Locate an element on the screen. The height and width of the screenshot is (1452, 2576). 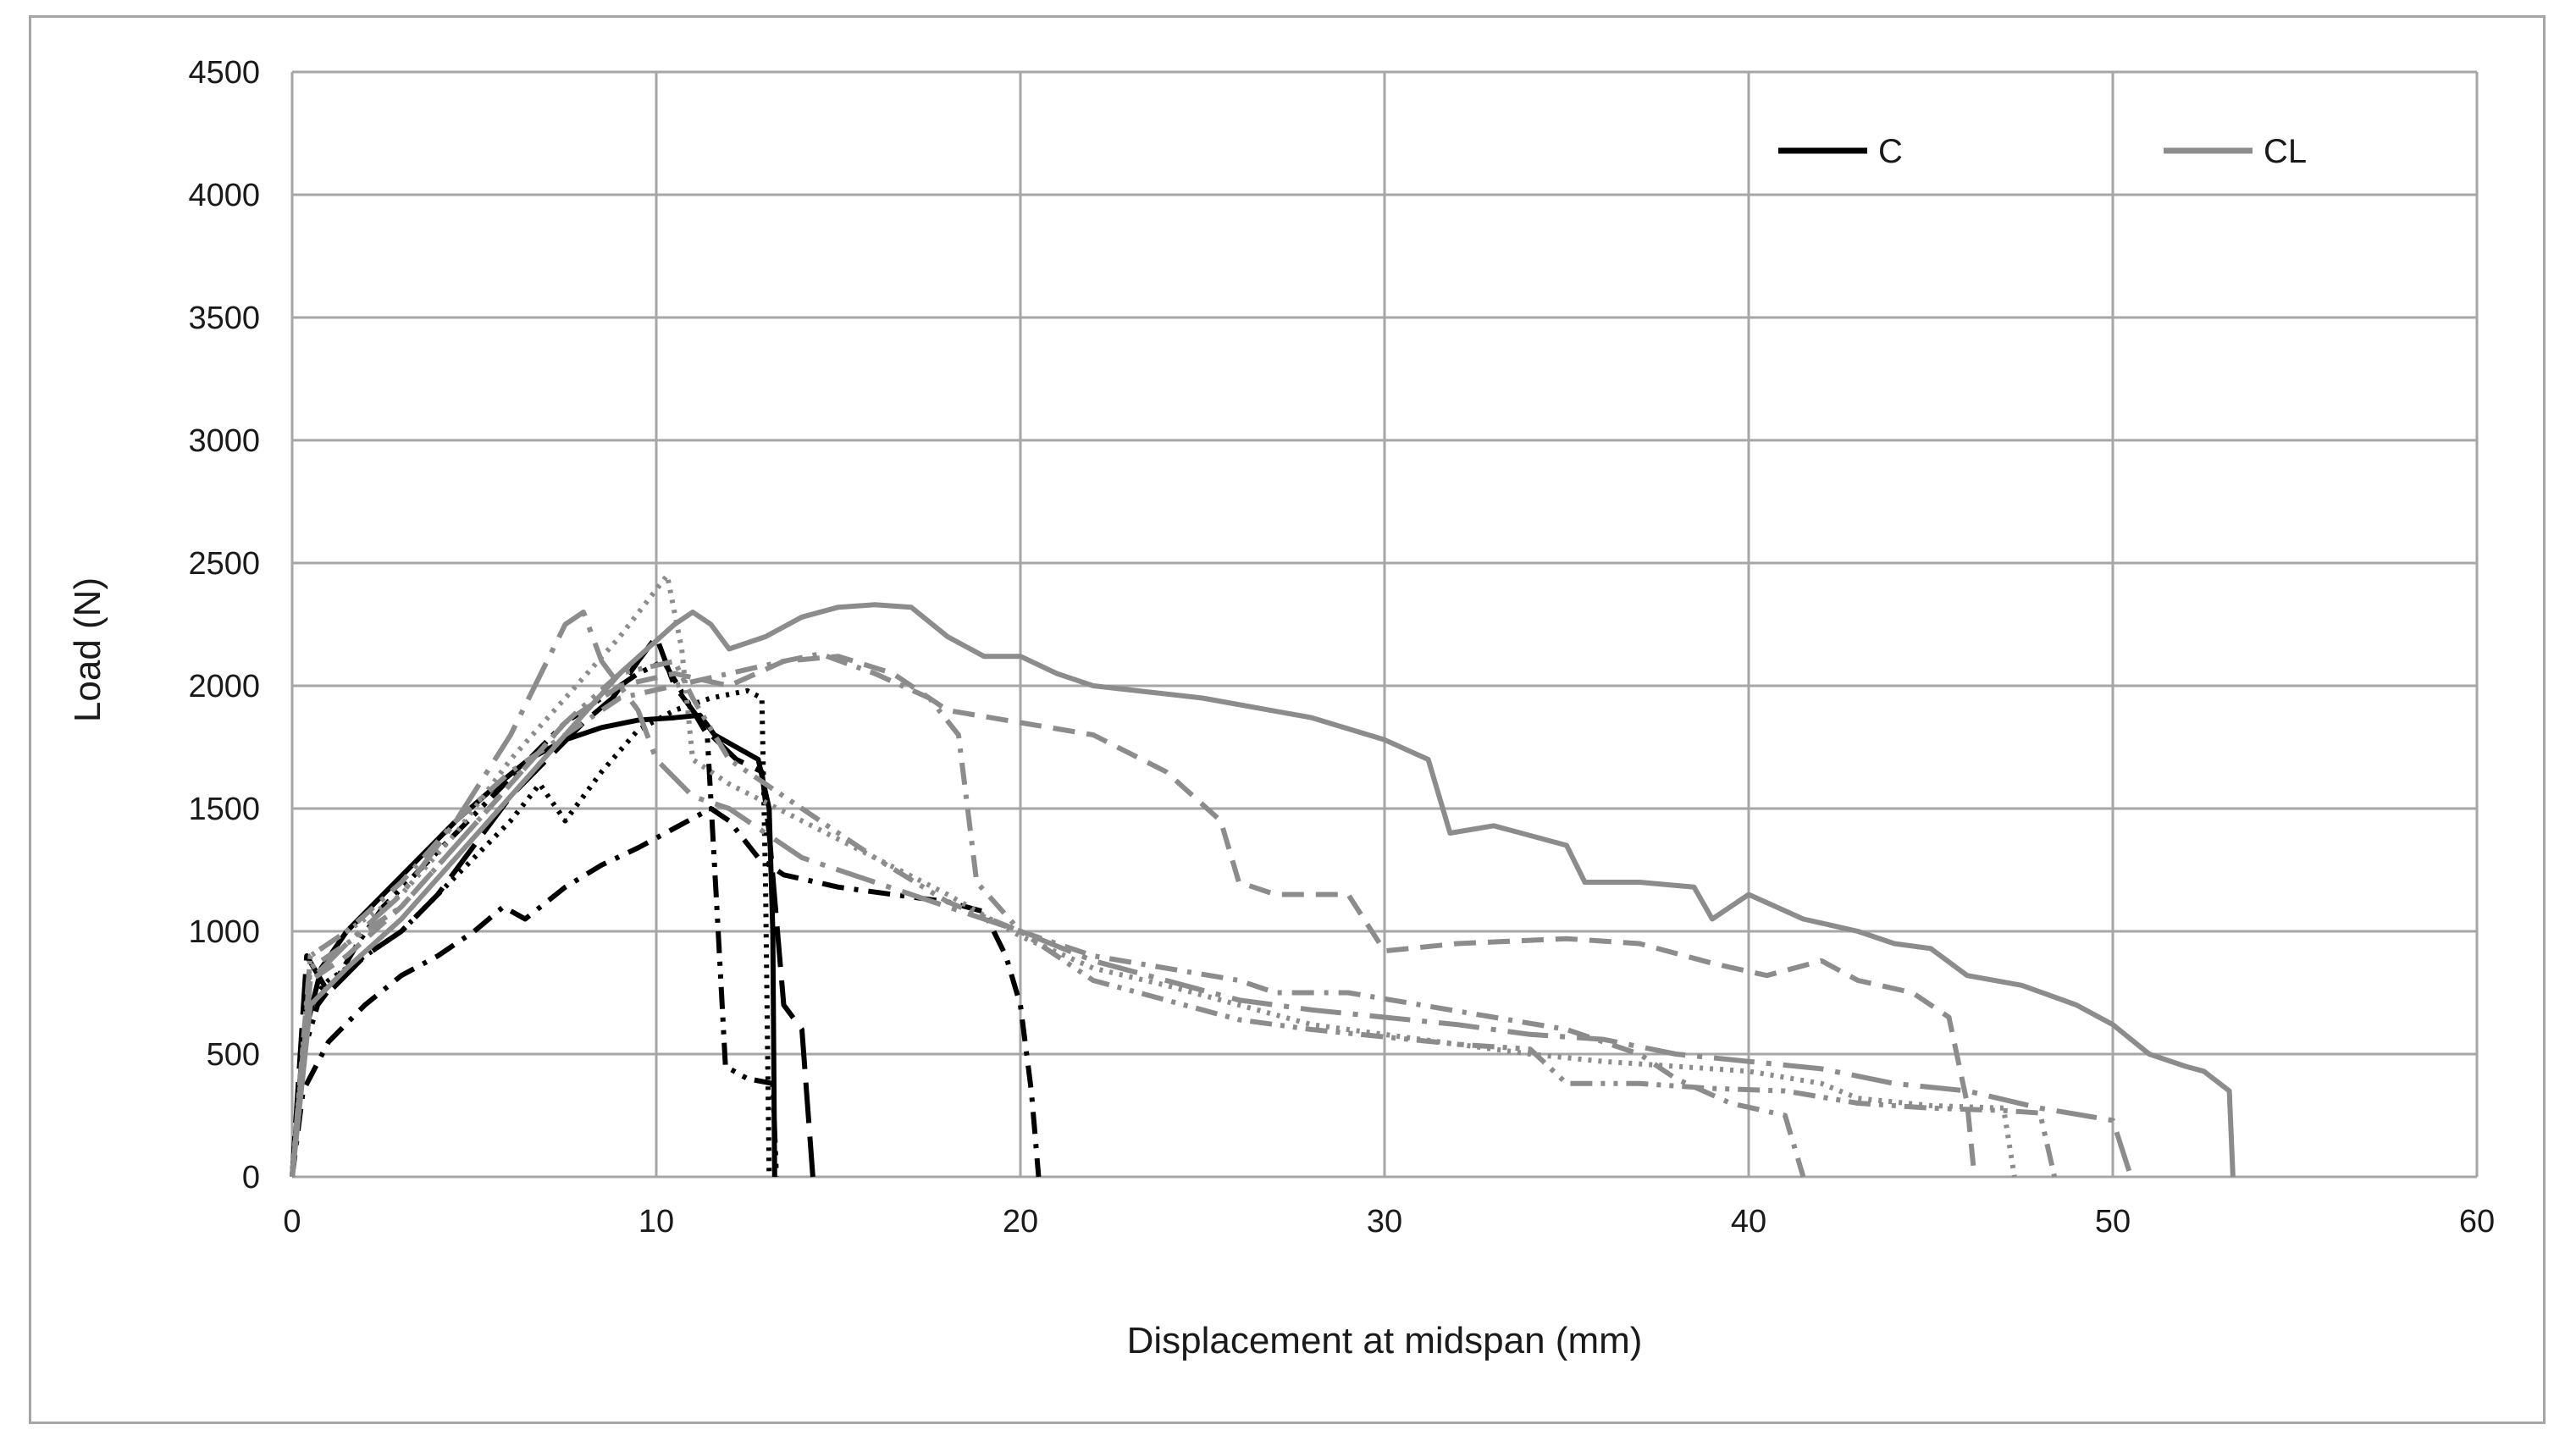
legend: C CL is located at coordinates (2042, 151).